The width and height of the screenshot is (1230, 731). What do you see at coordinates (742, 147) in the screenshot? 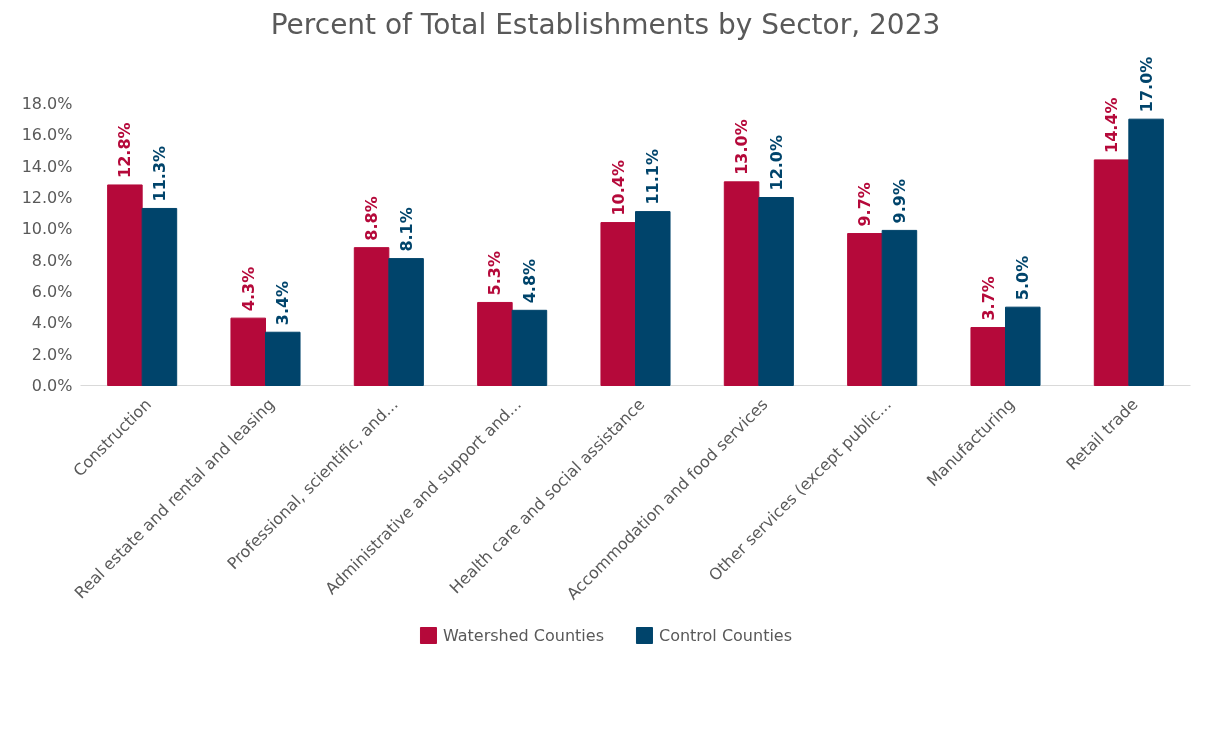
I see `data-label: 13.0%` at bounding box center [742, 147].